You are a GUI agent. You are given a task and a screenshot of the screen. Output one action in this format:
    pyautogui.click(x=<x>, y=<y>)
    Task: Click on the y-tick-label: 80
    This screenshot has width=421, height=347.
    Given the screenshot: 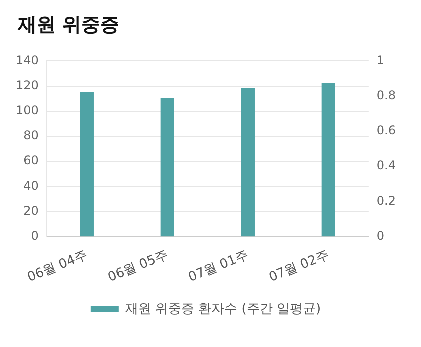 What is the action you would take?
    pyautogui.click(x=31, y=135)
    